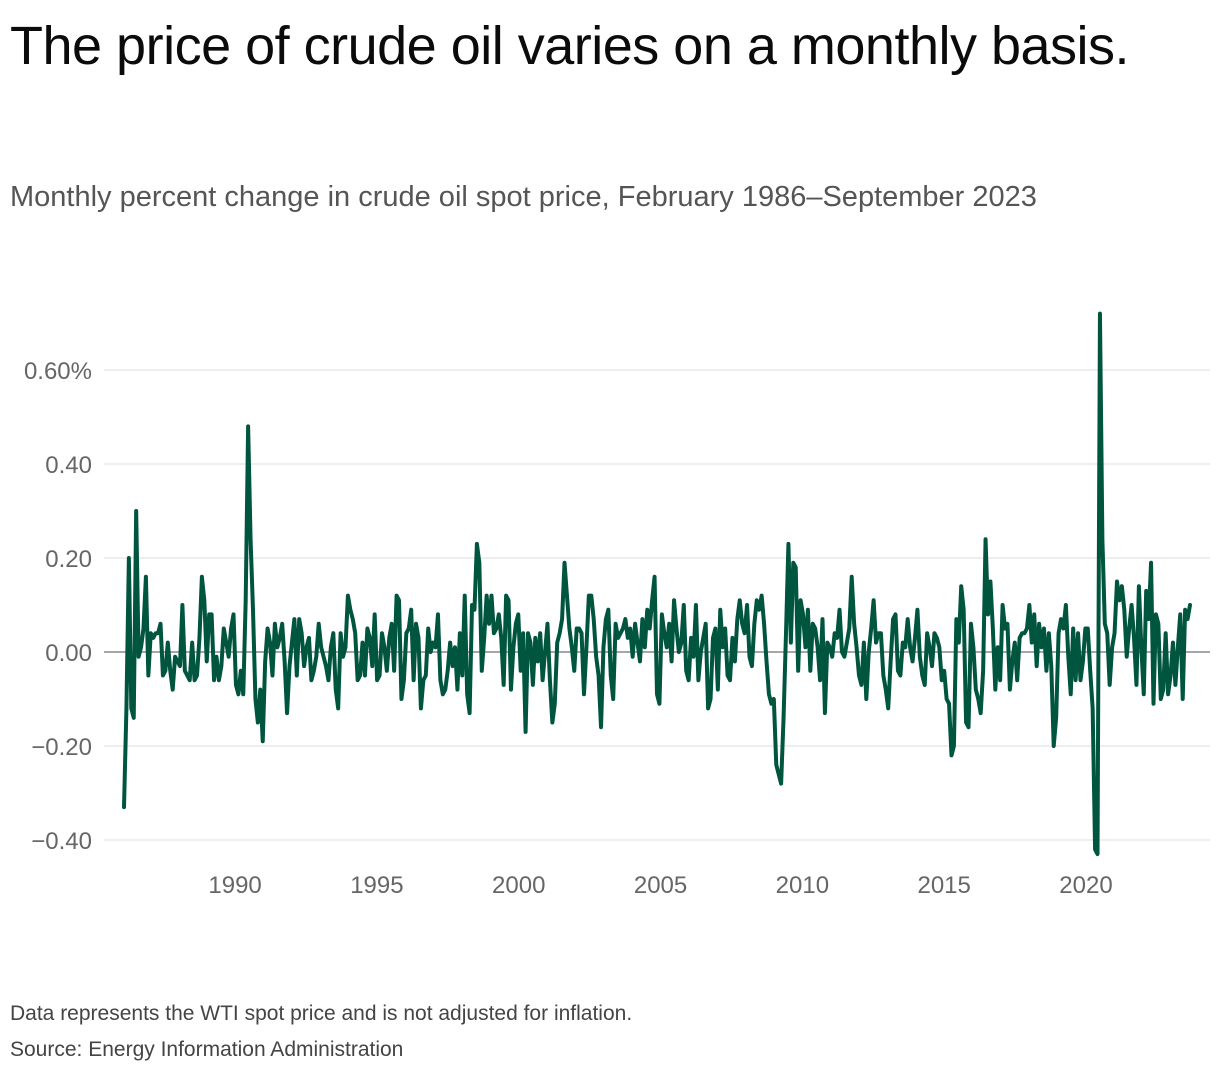 This screenshot has width=1220, height=1078. I want to click on y-axis: −0.40 −0.20 0.00 0.20 0.40 0.60%, so click(58, 606).